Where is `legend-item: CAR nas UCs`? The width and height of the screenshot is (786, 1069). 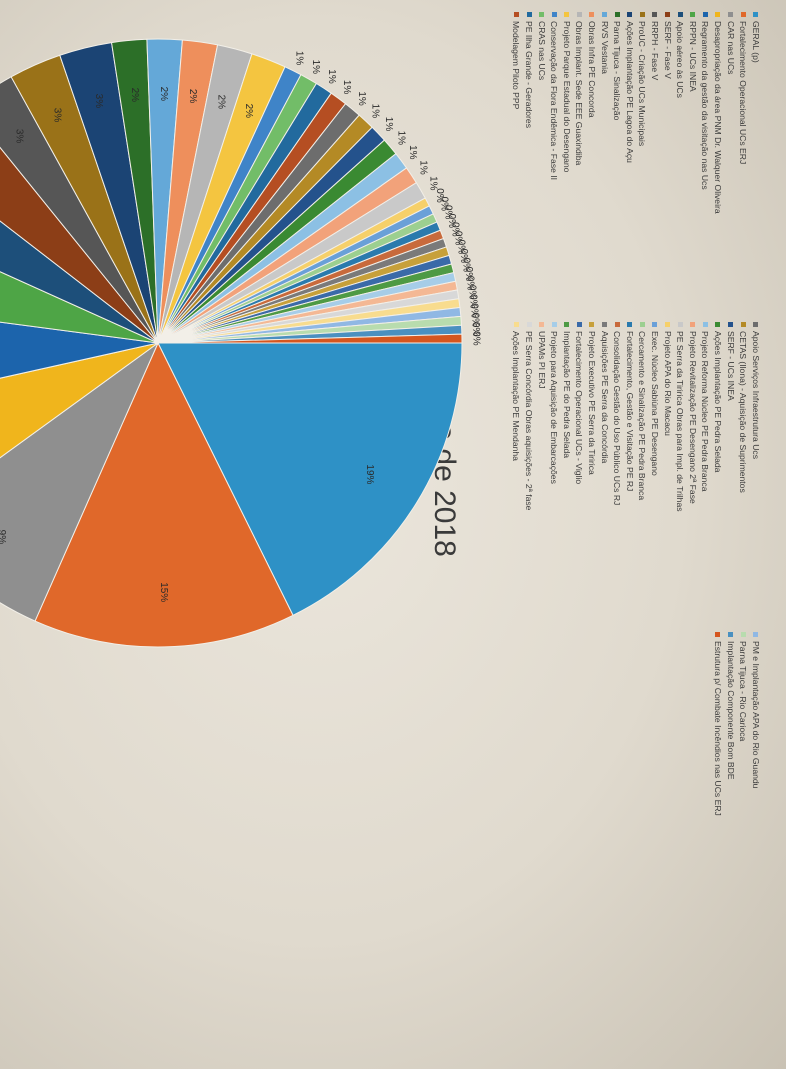 legend-item: CAR nas UCs is located at coordinates (730, 167).